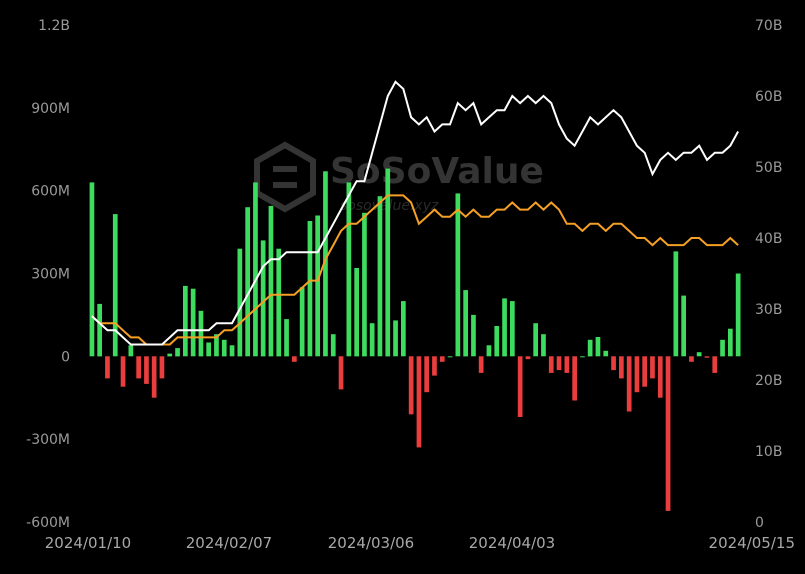  I want to click on right-tick-label: 20B, so click(768, 381).